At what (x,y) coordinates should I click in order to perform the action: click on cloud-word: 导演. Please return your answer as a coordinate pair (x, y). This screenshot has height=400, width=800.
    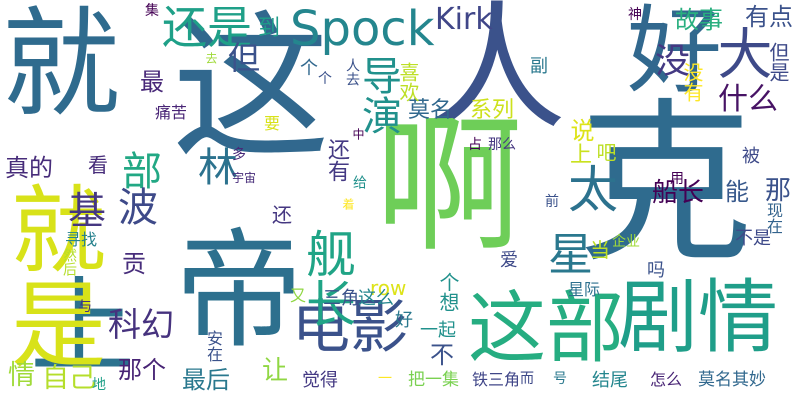
    Looking at the image, I should click on (378, 95).